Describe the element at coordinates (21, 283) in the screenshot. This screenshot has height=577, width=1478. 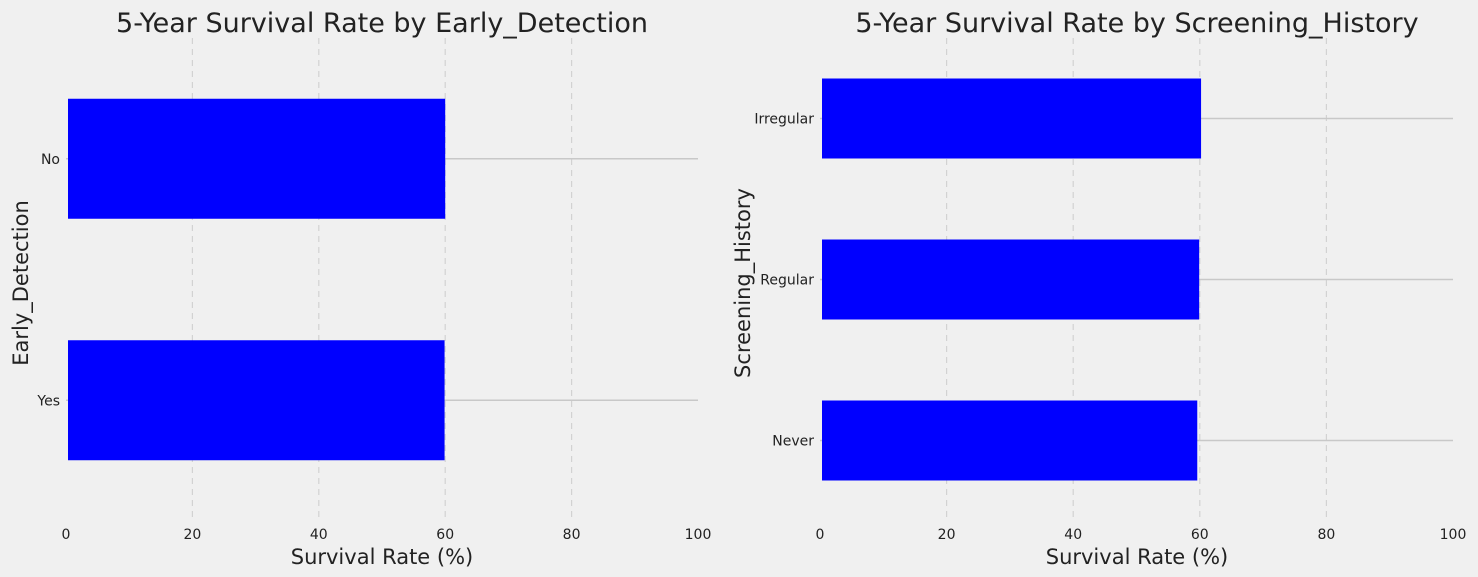
I see `y-axis-label: Early_Detection` at that location.